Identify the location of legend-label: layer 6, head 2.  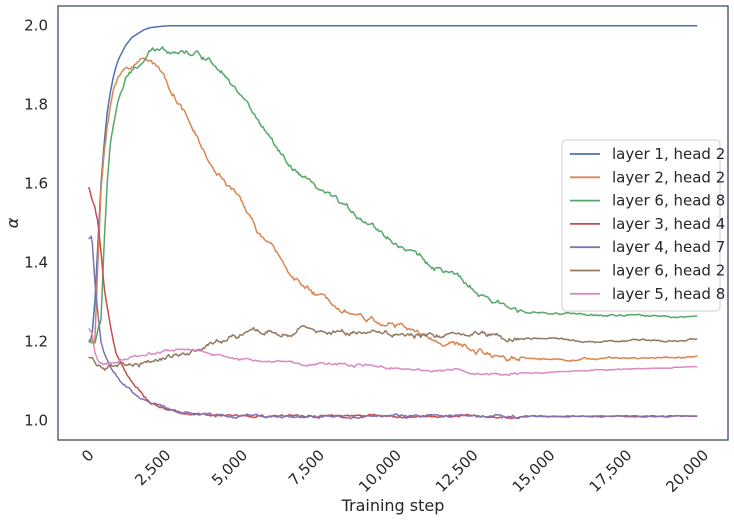
(668, 271).